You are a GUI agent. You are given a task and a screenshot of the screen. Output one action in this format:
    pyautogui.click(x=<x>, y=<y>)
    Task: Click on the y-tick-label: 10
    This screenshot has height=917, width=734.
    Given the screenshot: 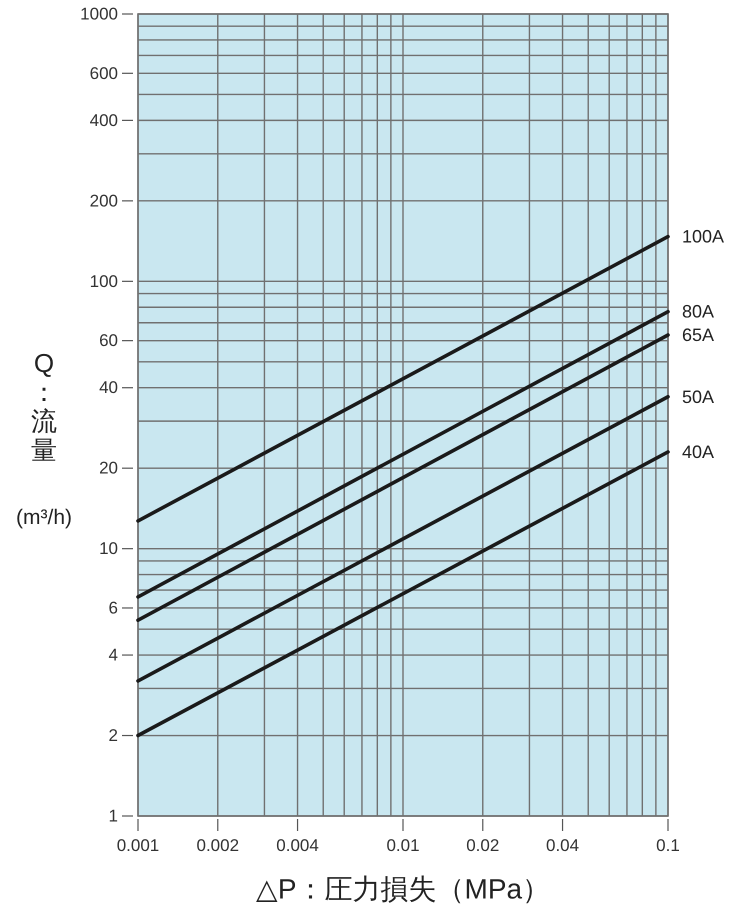 What is the action you would take?
    pyautogui.click(x=108, y=548)
    